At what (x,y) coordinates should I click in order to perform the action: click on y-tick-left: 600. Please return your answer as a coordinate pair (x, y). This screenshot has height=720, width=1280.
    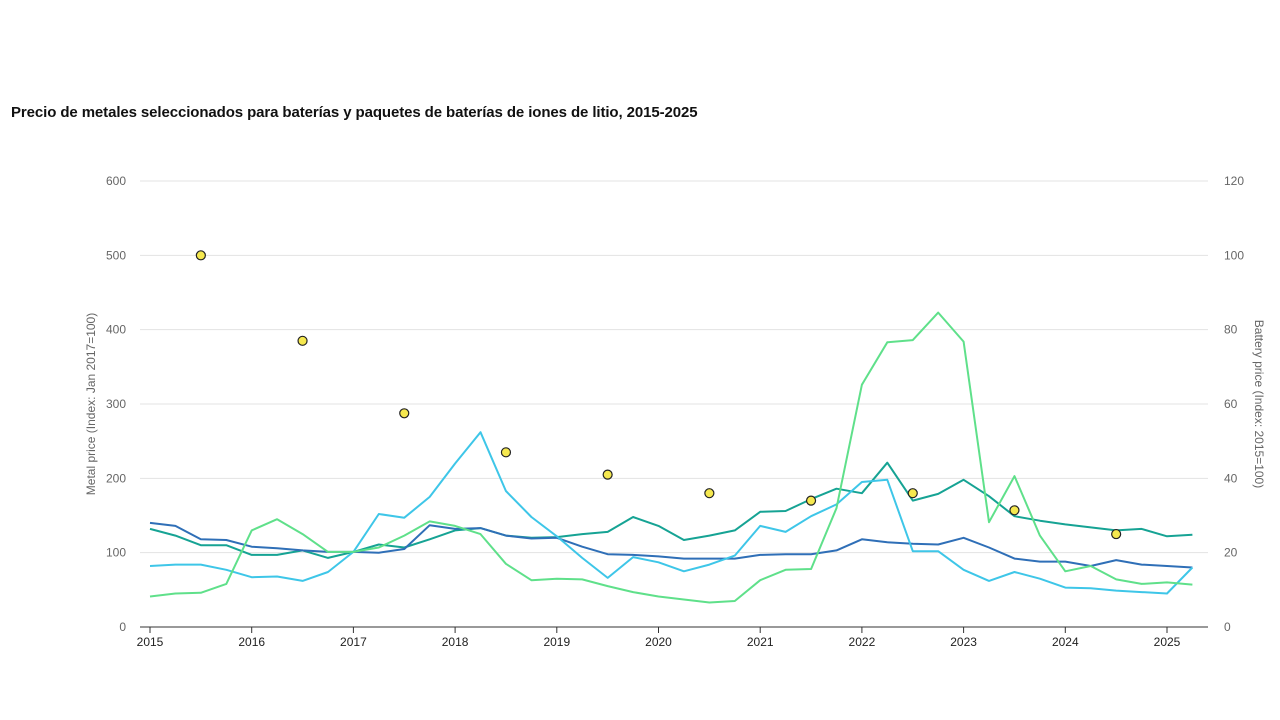
    Looking at the image, I should click on (116, 181).